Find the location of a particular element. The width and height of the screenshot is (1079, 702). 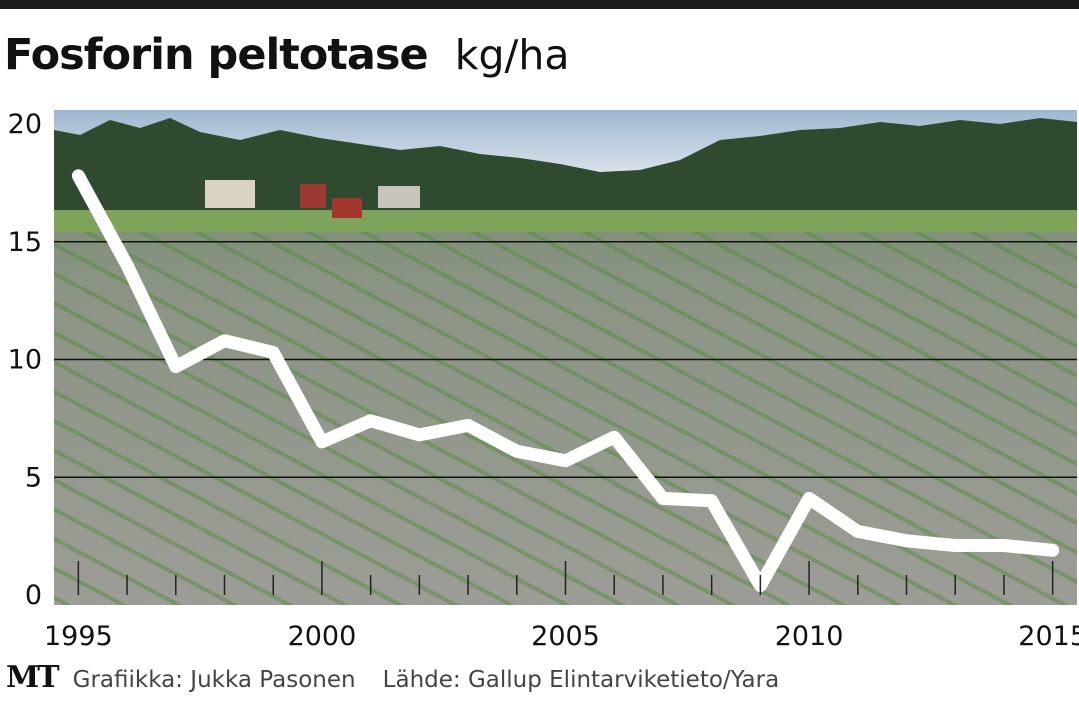

y-tick-label-10: 10 is located at coordinates (25, 360).